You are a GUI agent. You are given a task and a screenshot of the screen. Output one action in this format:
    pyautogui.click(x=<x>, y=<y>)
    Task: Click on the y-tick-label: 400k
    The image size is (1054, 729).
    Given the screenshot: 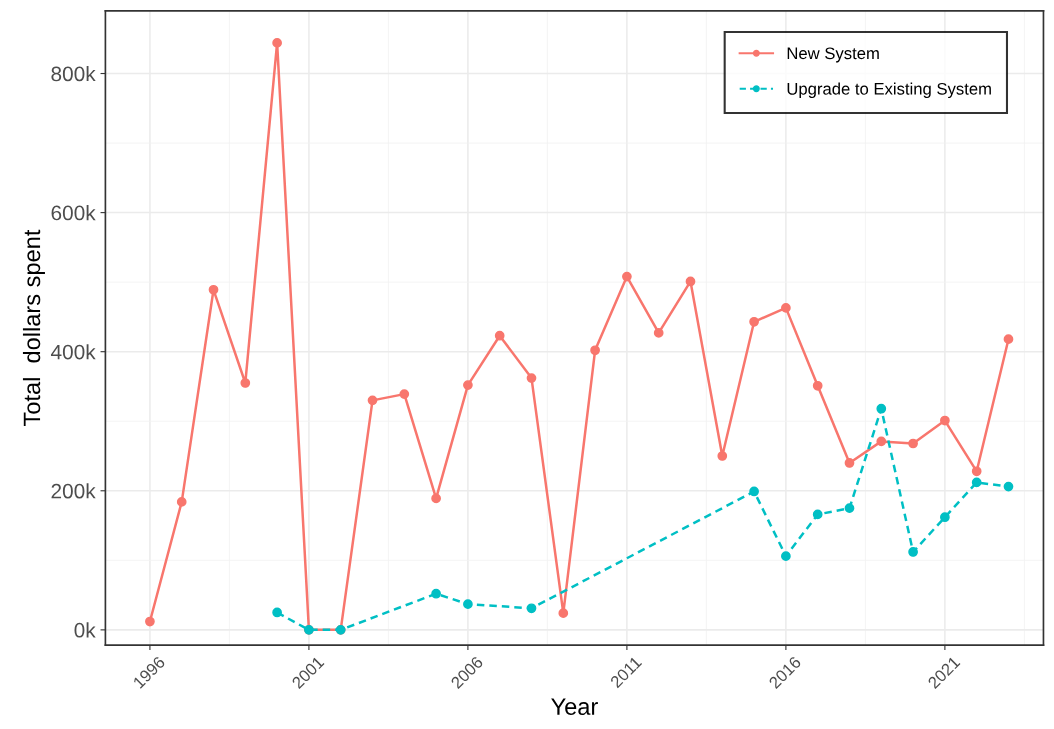 What is the action you would take?
    pyautogui.click(x=73, y=352)
    